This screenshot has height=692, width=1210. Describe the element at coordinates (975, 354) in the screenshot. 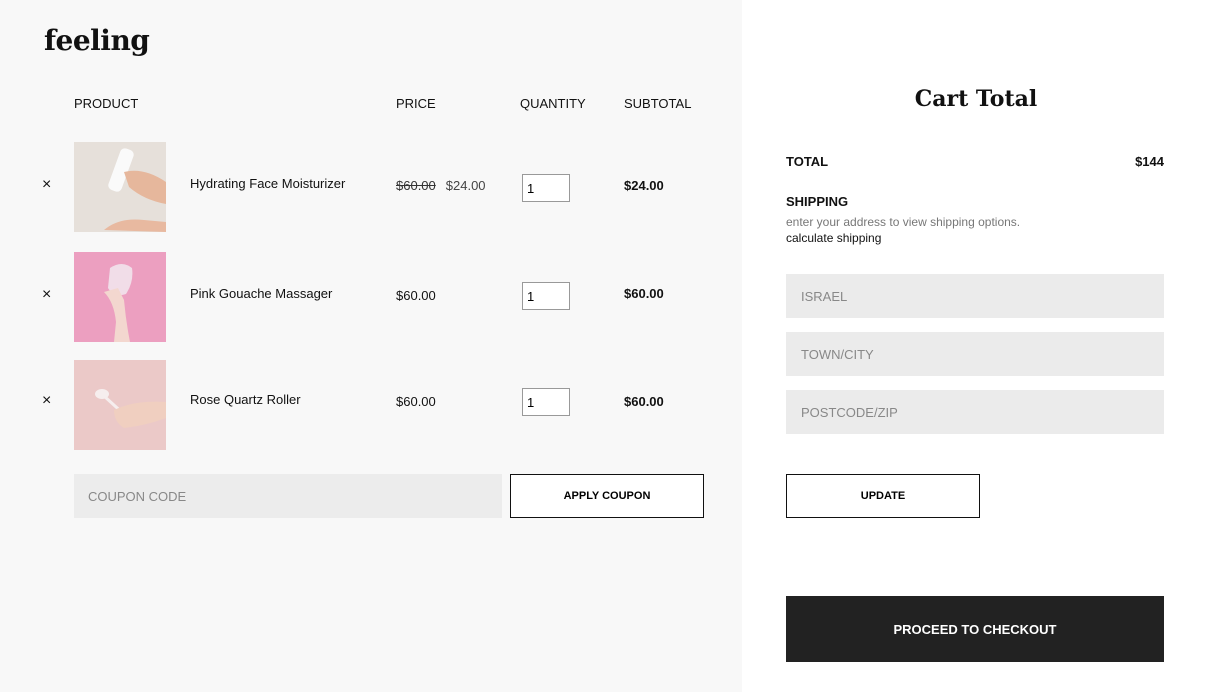

I see `city-field` at that location.